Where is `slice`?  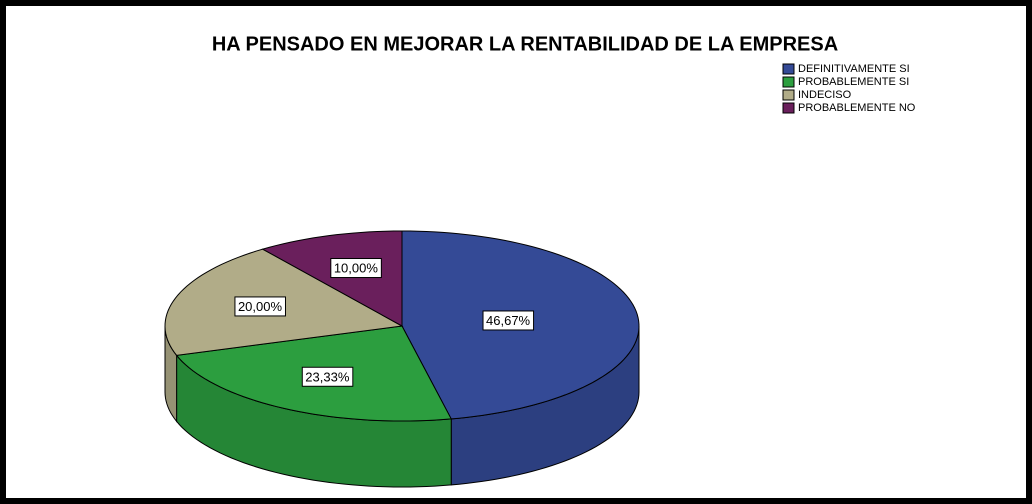 slice is located at coordinates (332, 278).